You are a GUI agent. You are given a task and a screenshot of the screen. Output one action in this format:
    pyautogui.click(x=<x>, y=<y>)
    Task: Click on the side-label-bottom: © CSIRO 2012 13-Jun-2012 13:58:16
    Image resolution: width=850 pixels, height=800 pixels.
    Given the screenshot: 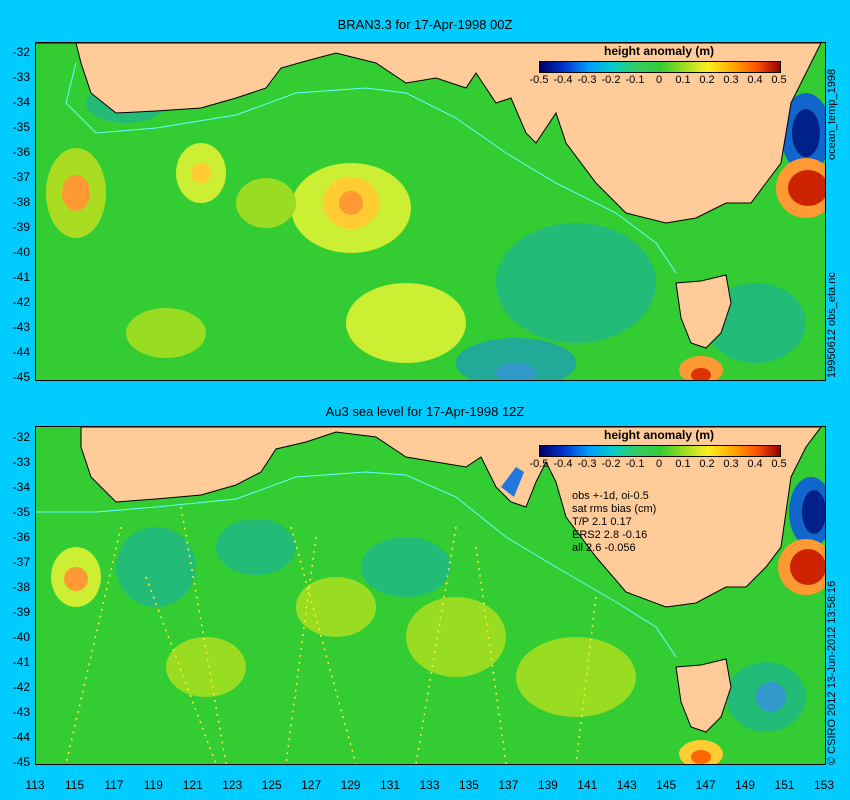 What is the action you would take?
    pyautogui.click(x=832, y=672)
    